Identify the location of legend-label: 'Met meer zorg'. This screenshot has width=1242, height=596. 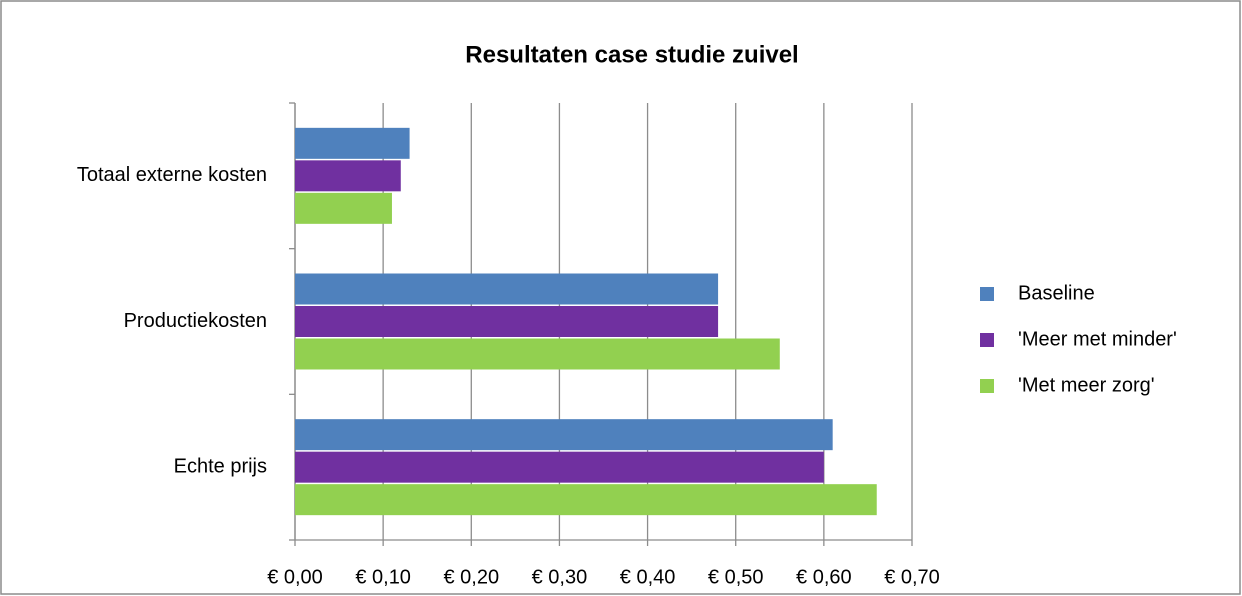
(1086, 385).